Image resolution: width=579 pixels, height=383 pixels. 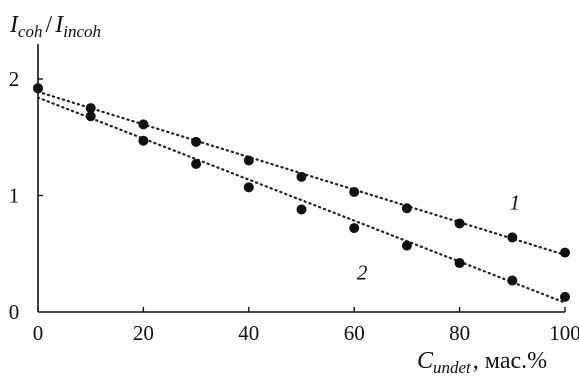 What do you see at coordinates (82, 31) in the screenshot?
I see `y-title-sub2: incoh` at bounding box center [82, 31].